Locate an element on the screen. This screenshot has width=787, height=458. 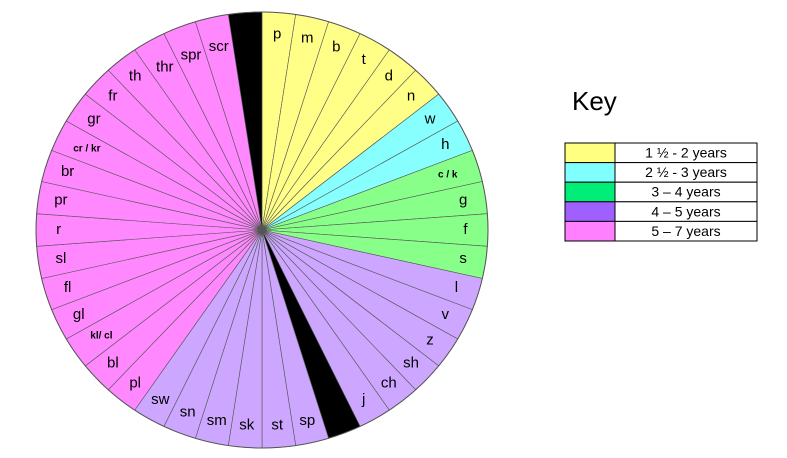
sector-label: b is located at coordinates (336, 46).